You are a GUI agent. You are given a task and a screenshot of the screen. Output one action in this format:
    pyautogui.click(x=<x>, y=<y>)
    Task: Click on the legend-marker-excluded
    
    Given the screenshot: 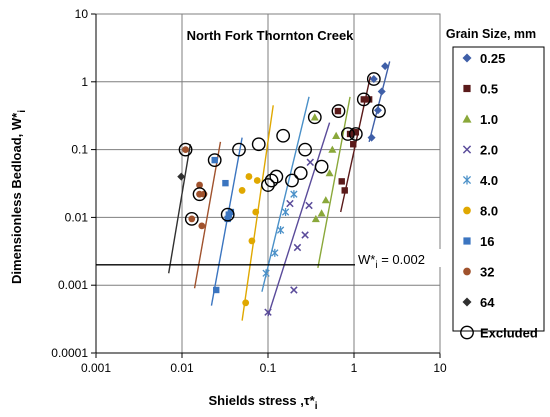 What is the action you would take?
    pyautogui.click(x=467, y=332)
    